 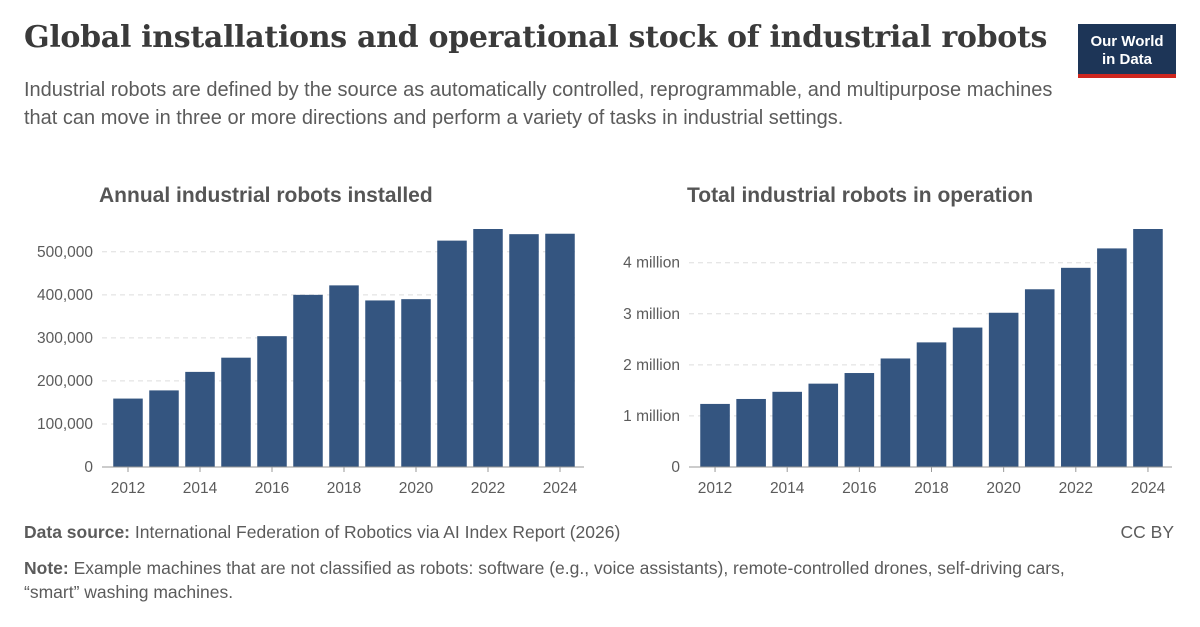 I want to click on owid-logo: Our World in Data, so click(x=1127, y=51).